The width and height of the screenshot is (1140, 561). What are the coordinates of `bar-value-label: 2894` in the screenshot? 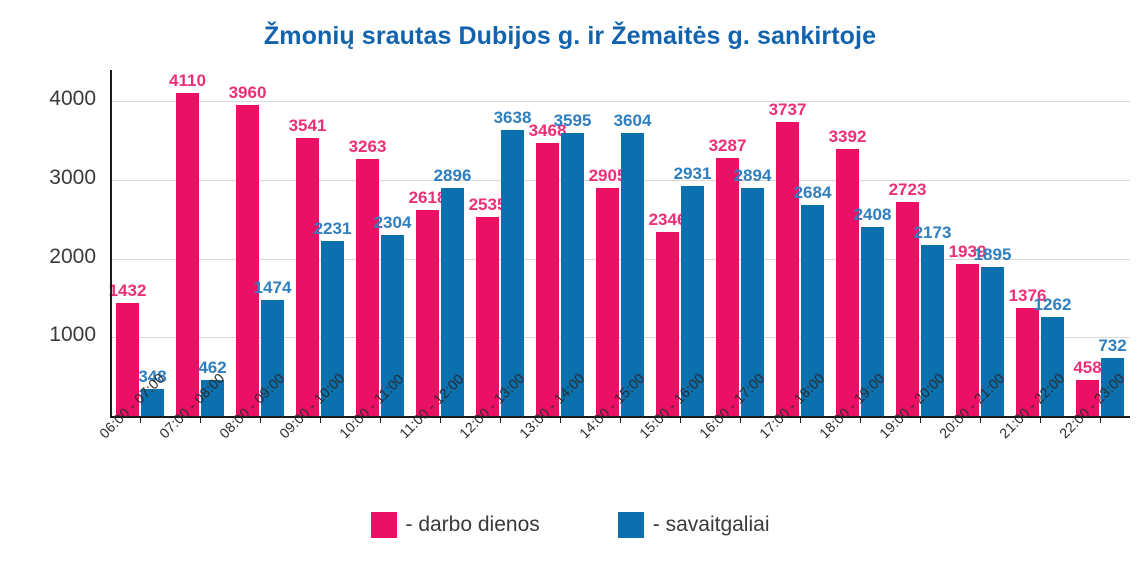 It's located at (752, 176).